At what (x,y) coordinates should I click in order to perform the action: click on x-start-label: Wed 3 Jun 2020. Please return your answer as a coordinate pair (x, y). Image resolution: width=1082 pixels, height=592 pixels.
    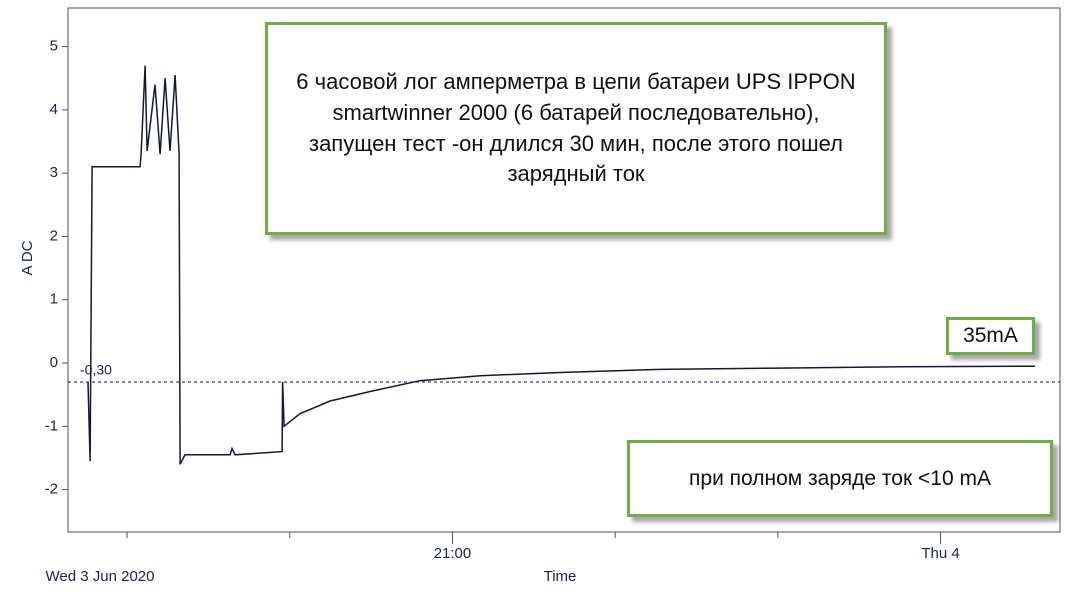
    Looking at the image, I should click on (100, 576).